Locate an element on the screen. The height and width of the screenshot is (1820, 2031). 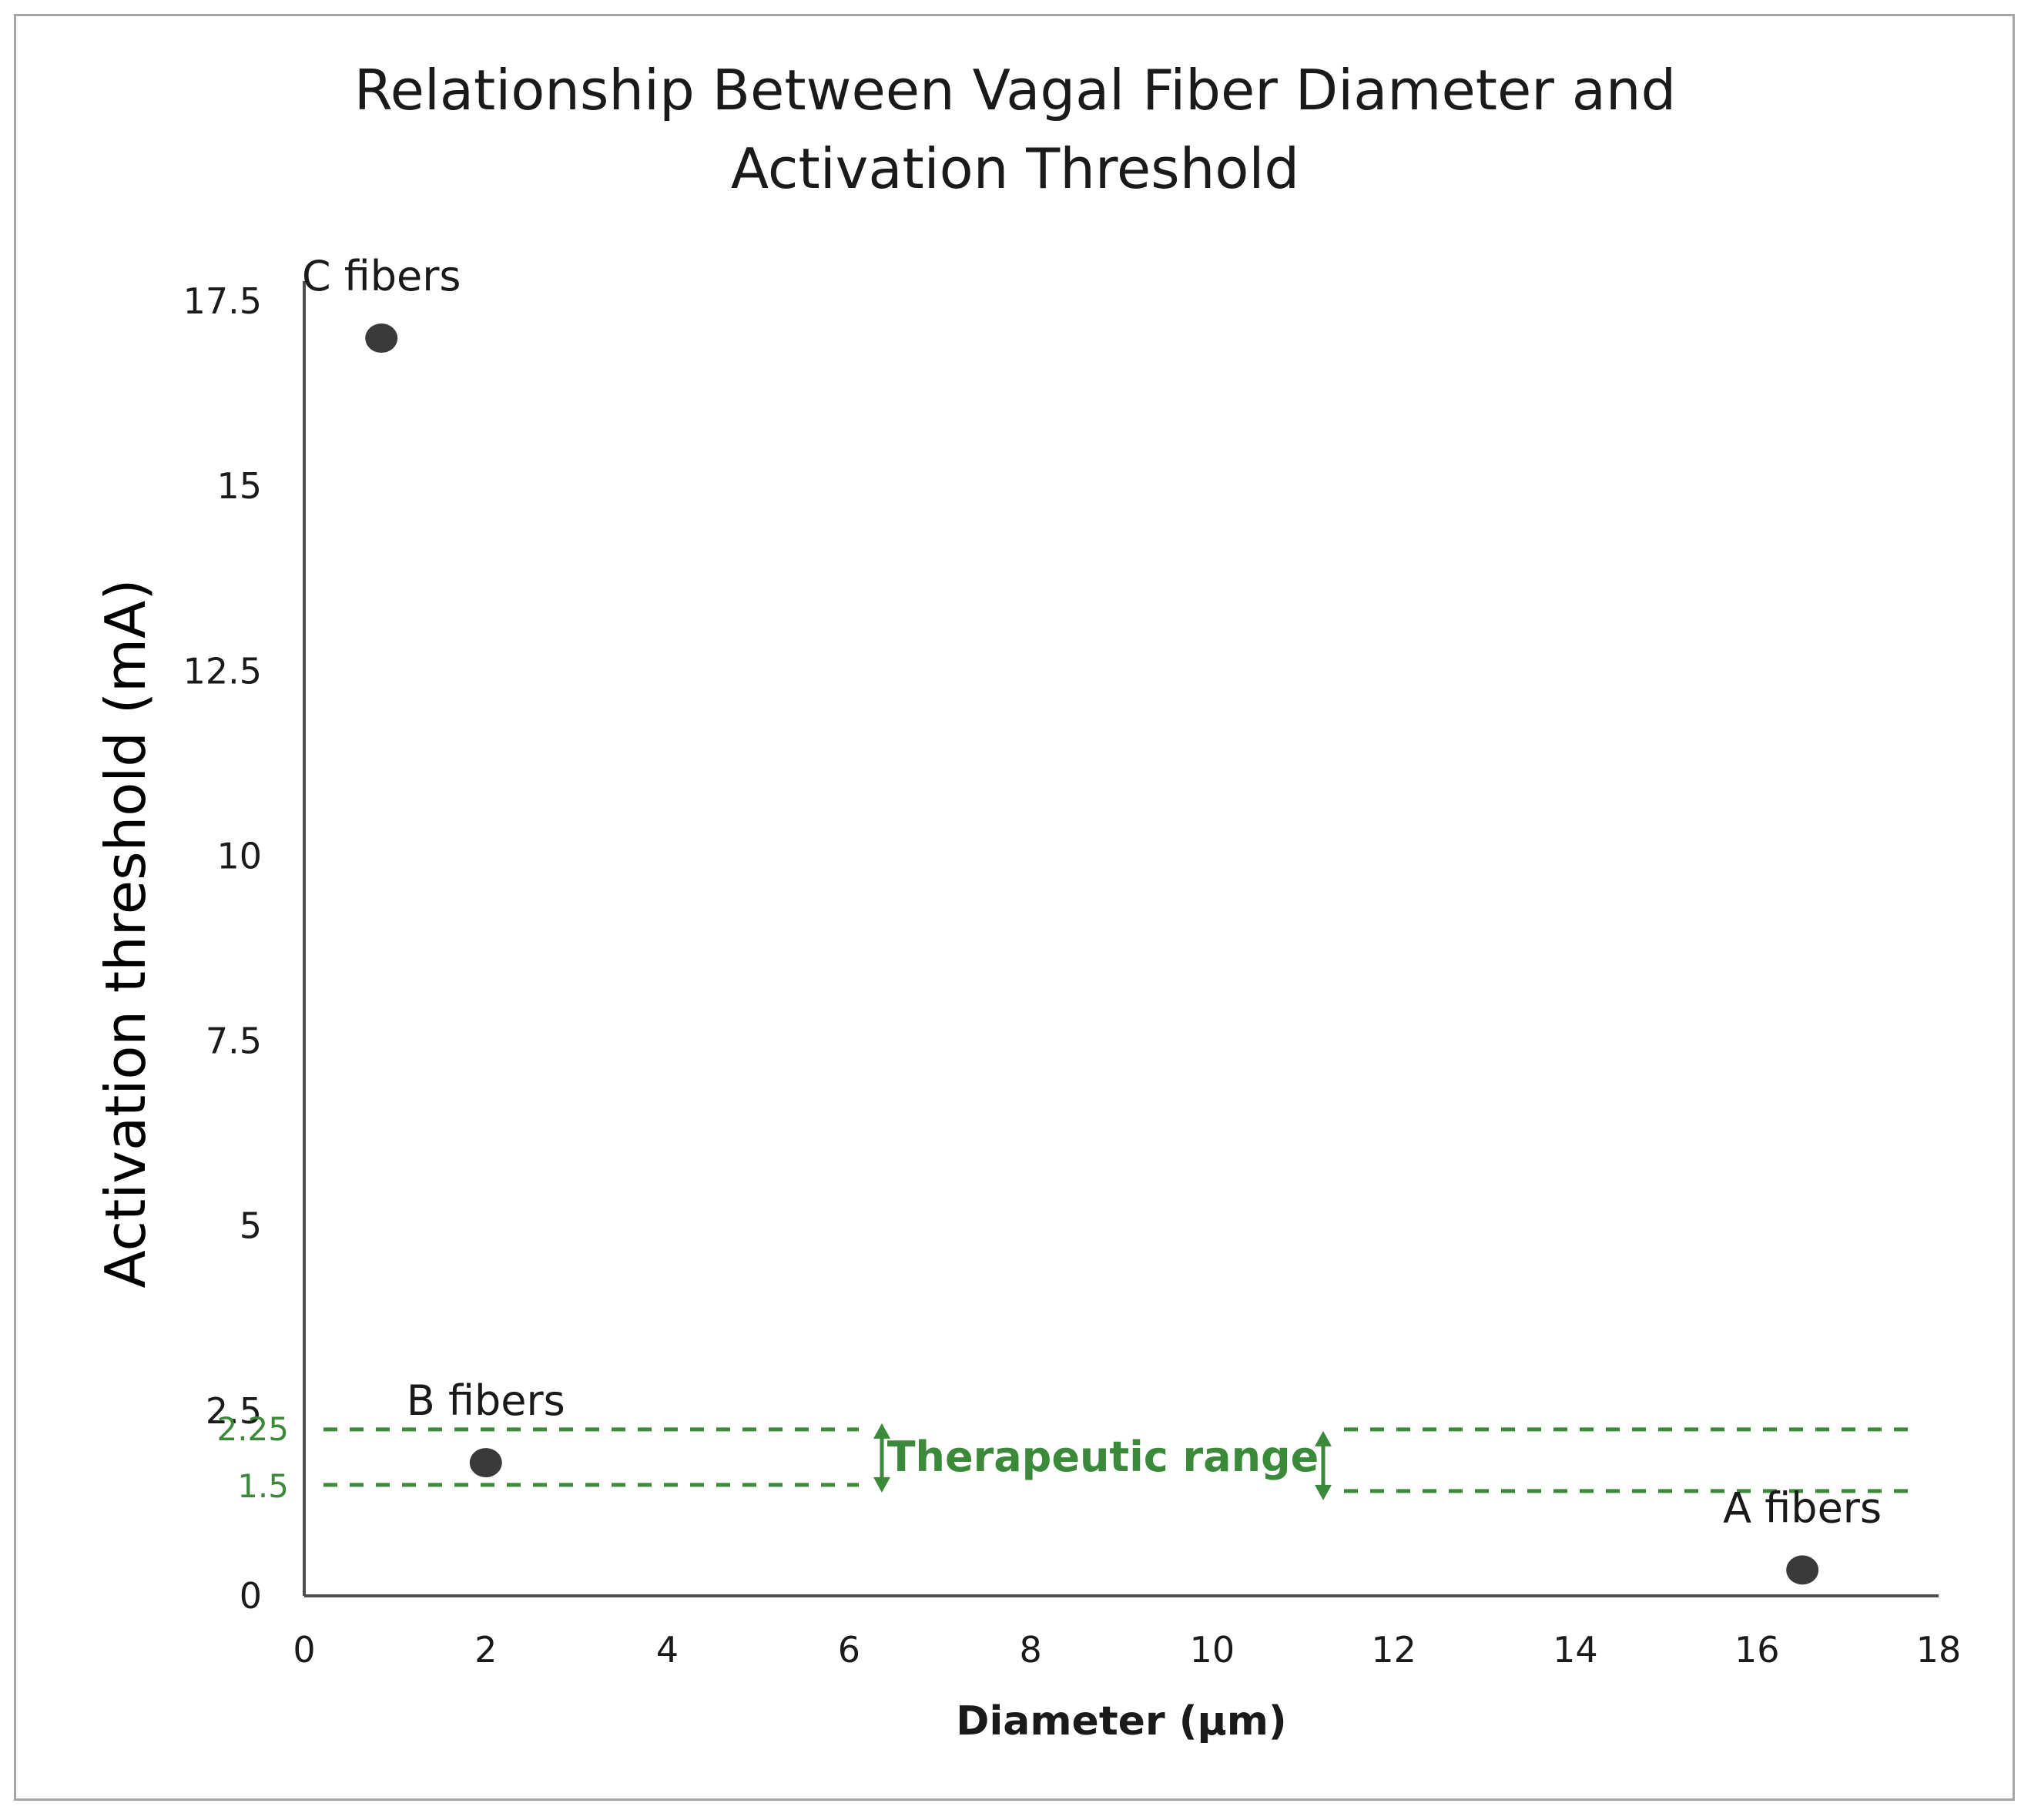
range-upper-label: 2.25 is located at coordinates (252, 1429).